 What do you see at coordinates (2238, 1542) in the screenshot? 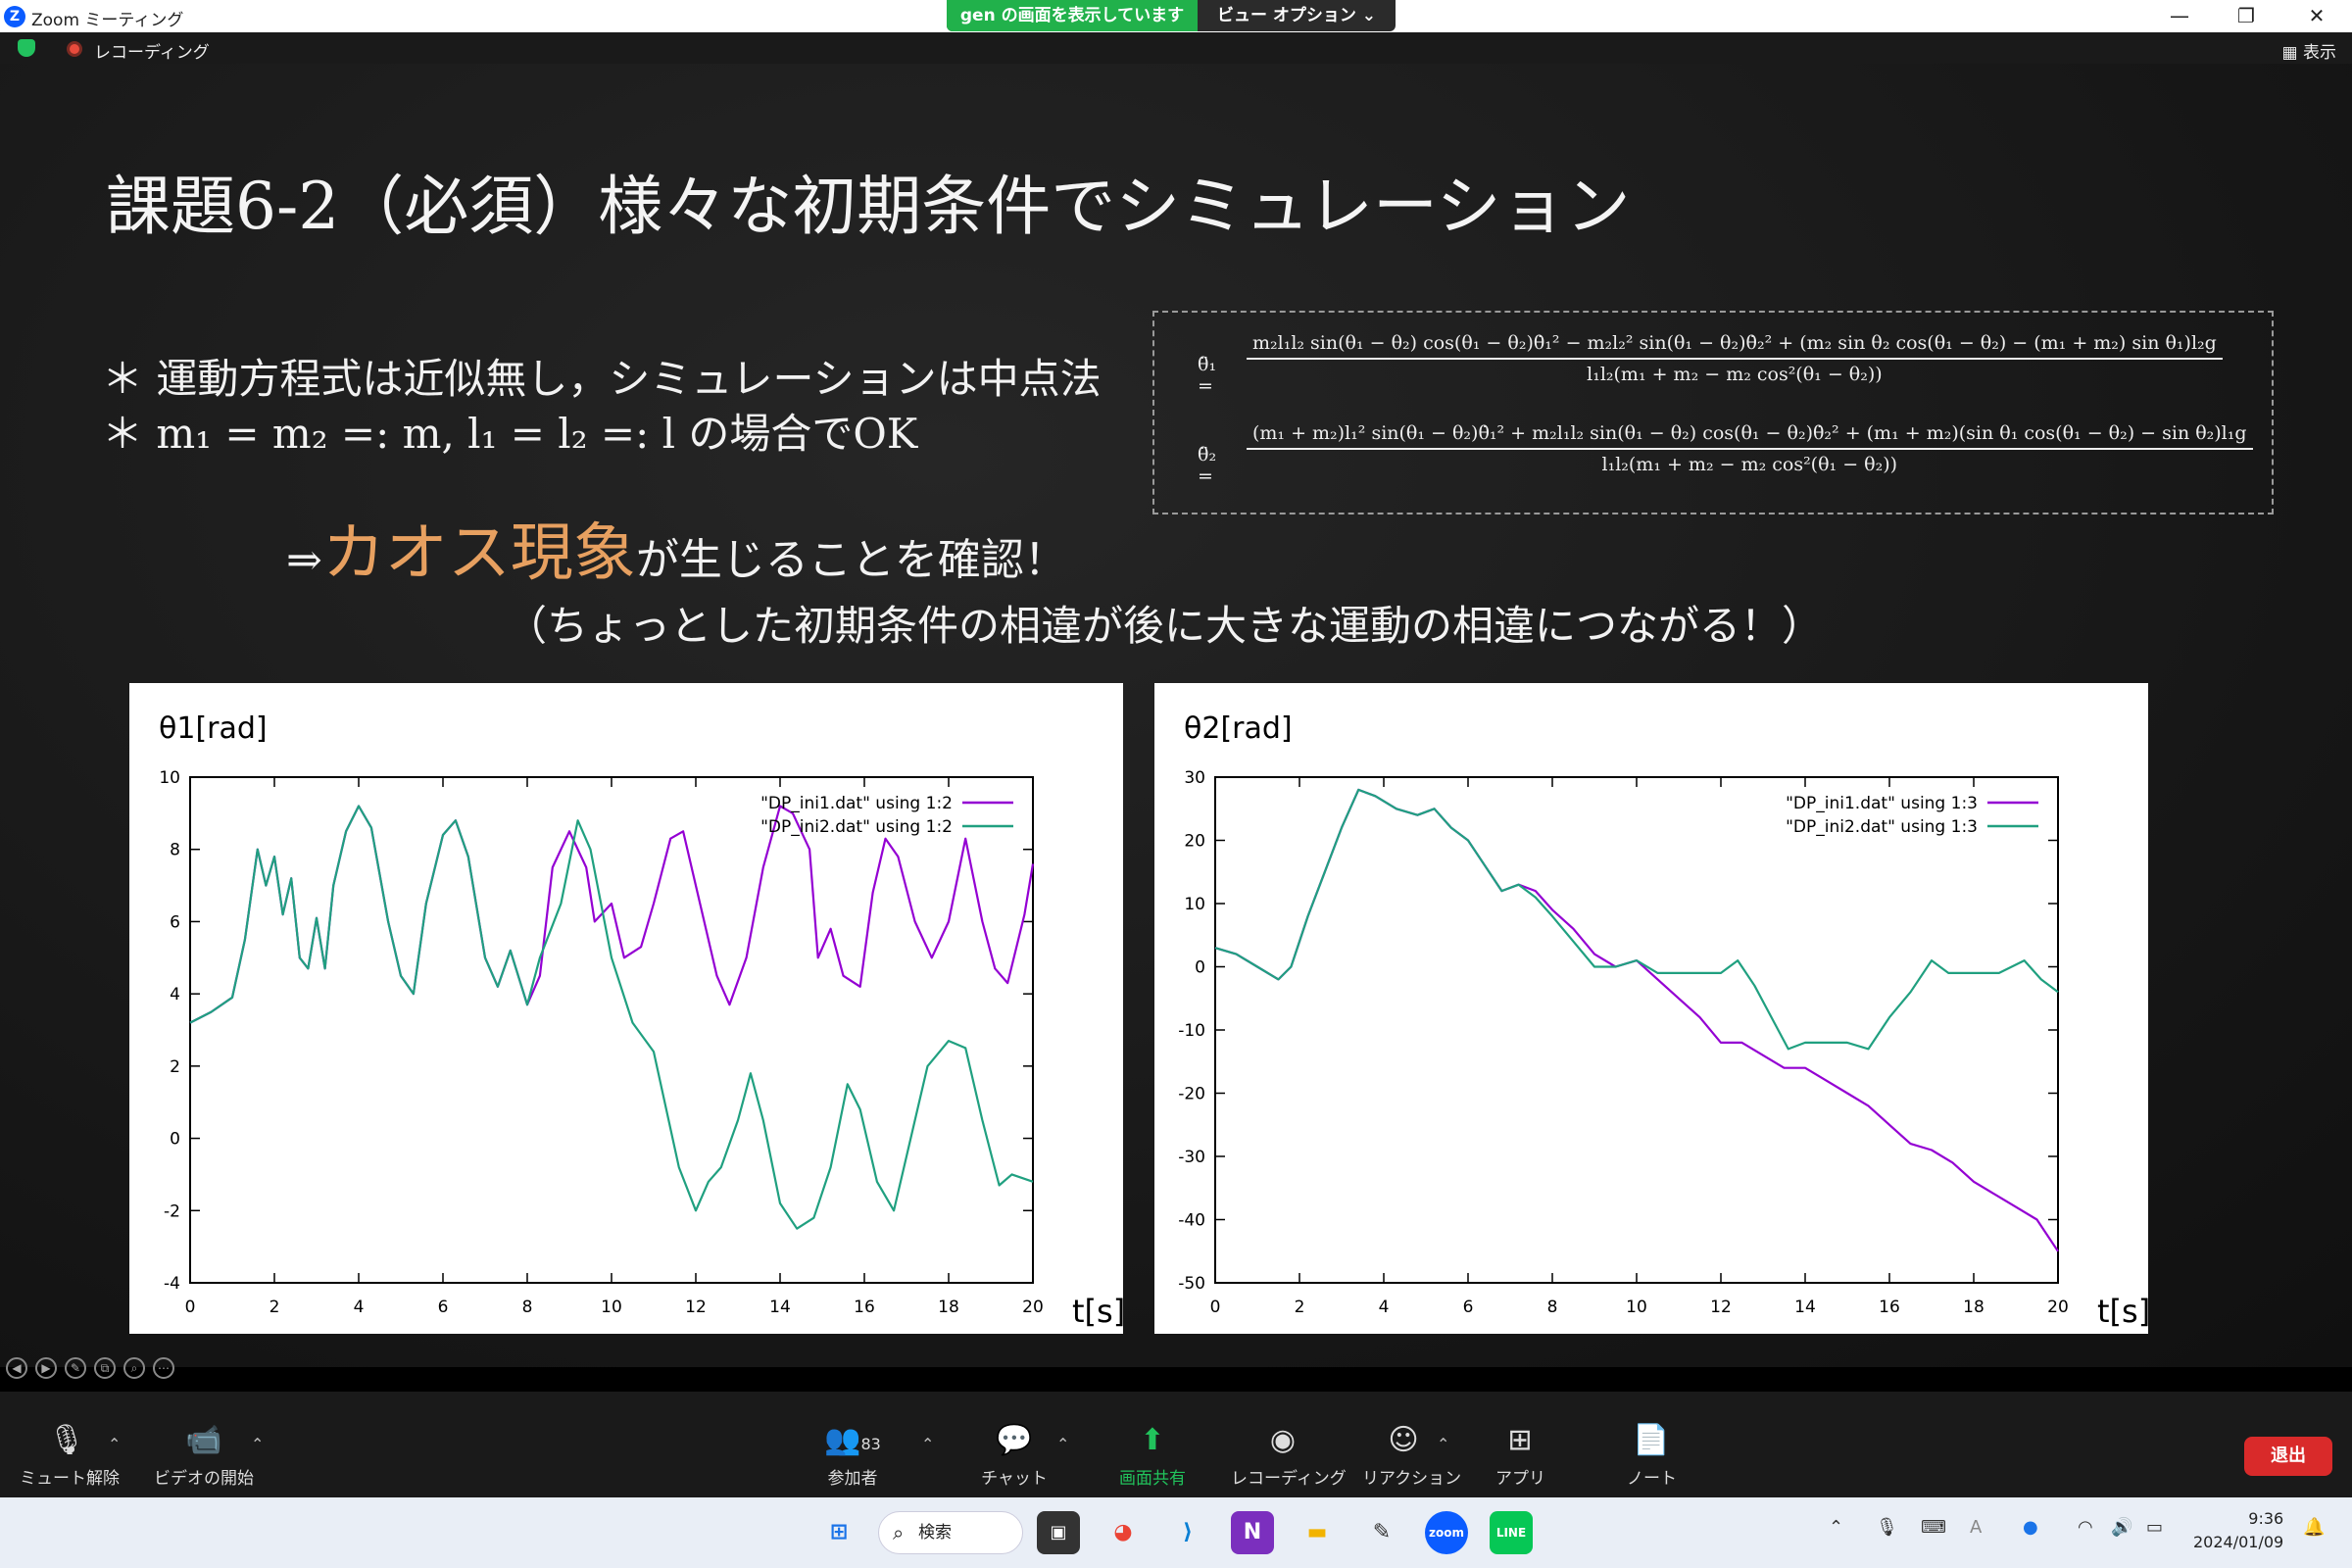
I see `clock-date: 2024/01/09` at bounding box center [2238, 1542].